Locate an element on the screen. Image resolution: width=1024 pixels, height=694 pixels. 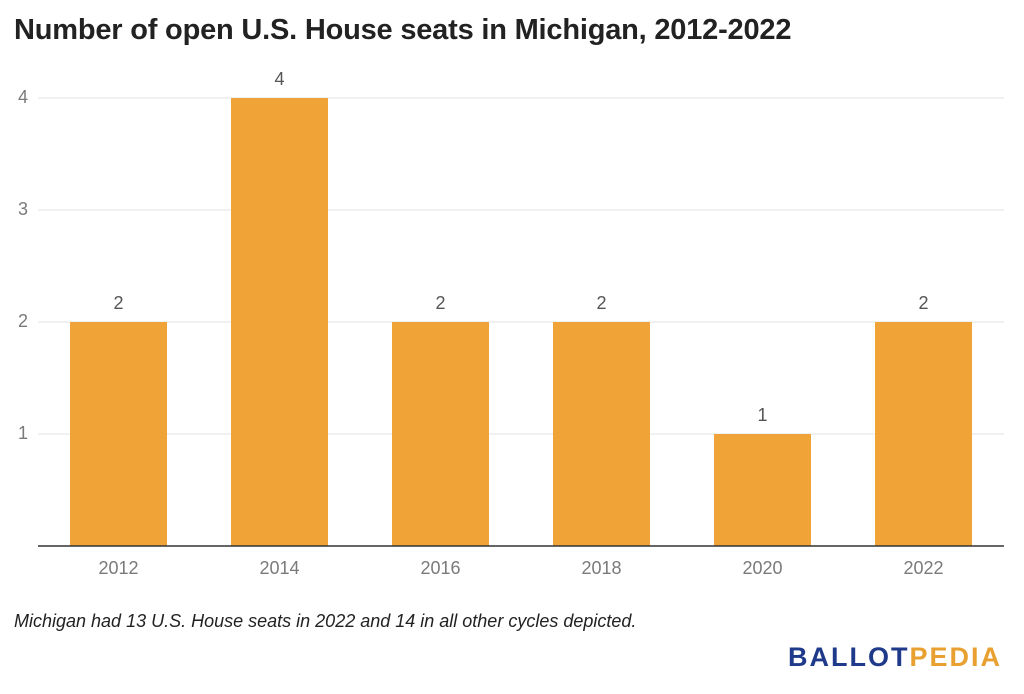
y-tick-label-4: 4 is located at coordinates (23, 97).